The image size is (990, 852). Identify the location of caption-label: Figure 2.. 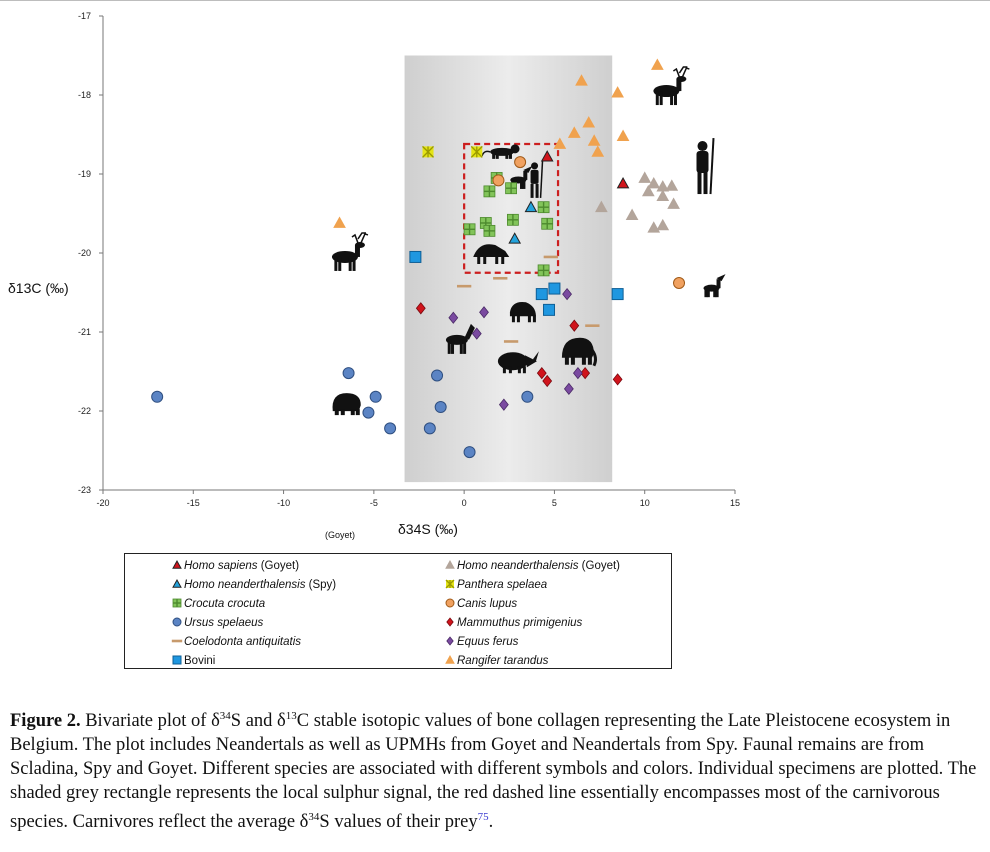
(45, 721).